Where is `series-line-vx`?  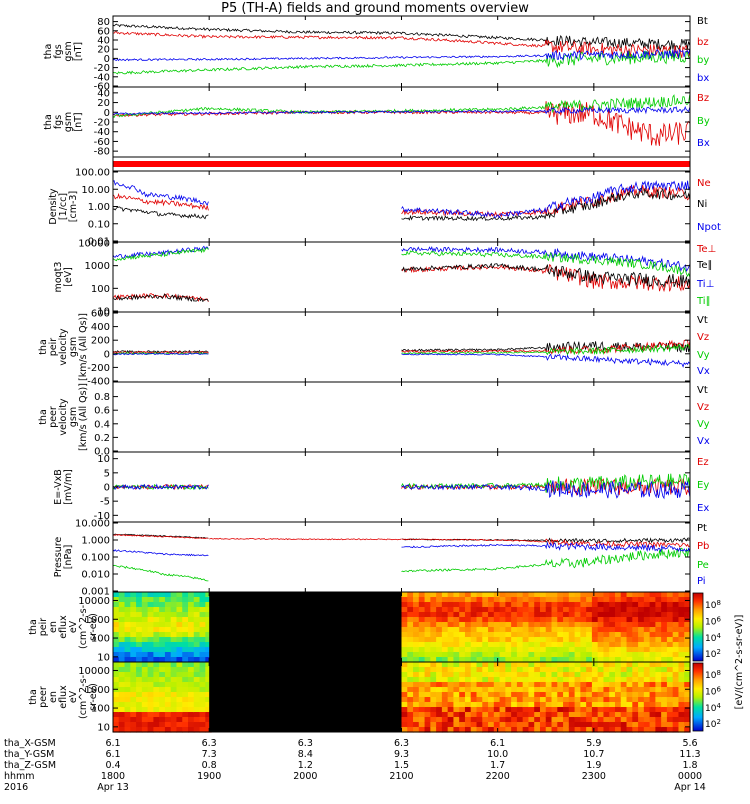 series-line-vx is located at coordinates (160, 354).